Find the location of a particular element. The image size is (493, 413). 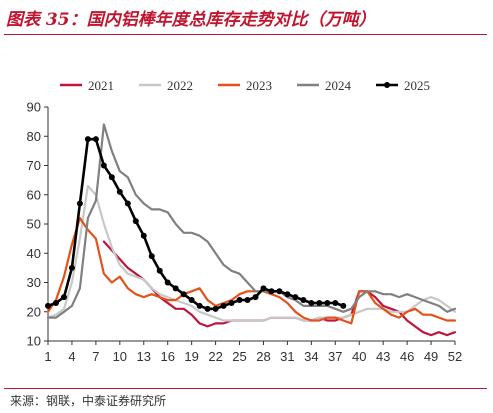

title-divider is located at coordinates (245, 34).